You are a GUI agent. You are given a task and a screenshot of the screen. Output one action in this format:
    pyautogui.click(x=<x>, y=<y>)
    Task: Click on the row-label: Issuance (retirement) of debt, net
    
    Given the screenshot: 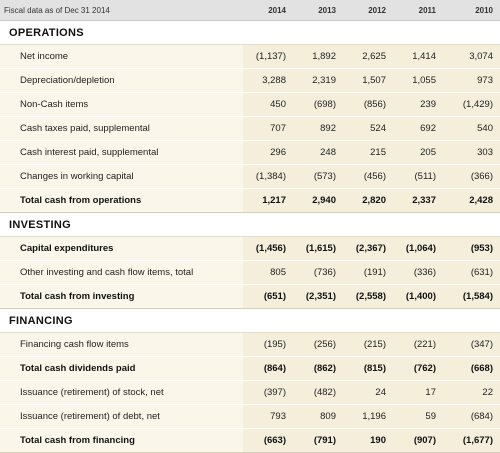 What is the action you would take?
    pyautogui.click(x=121, y=416)
    